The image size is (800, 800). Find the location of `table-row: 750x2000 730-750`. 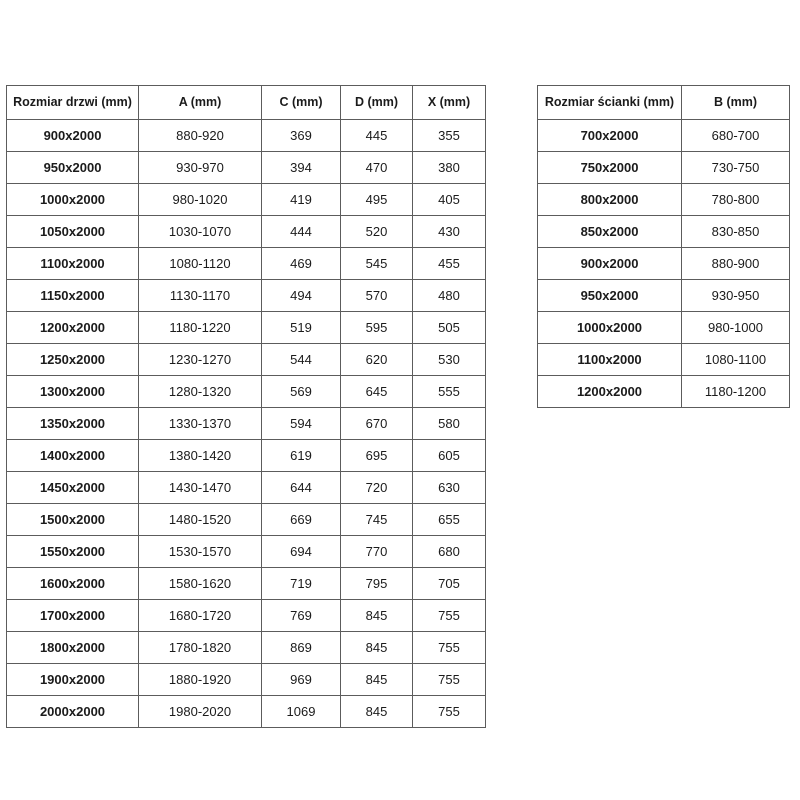

table-row: 750x2000 730-750 is located at coordinates (663, 167).